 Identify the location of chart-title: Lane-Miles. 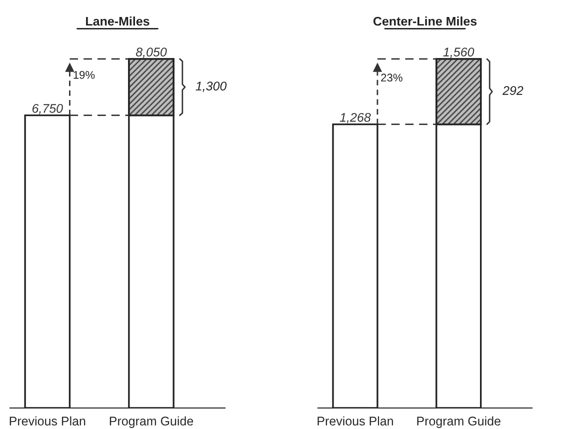
(118, 21).